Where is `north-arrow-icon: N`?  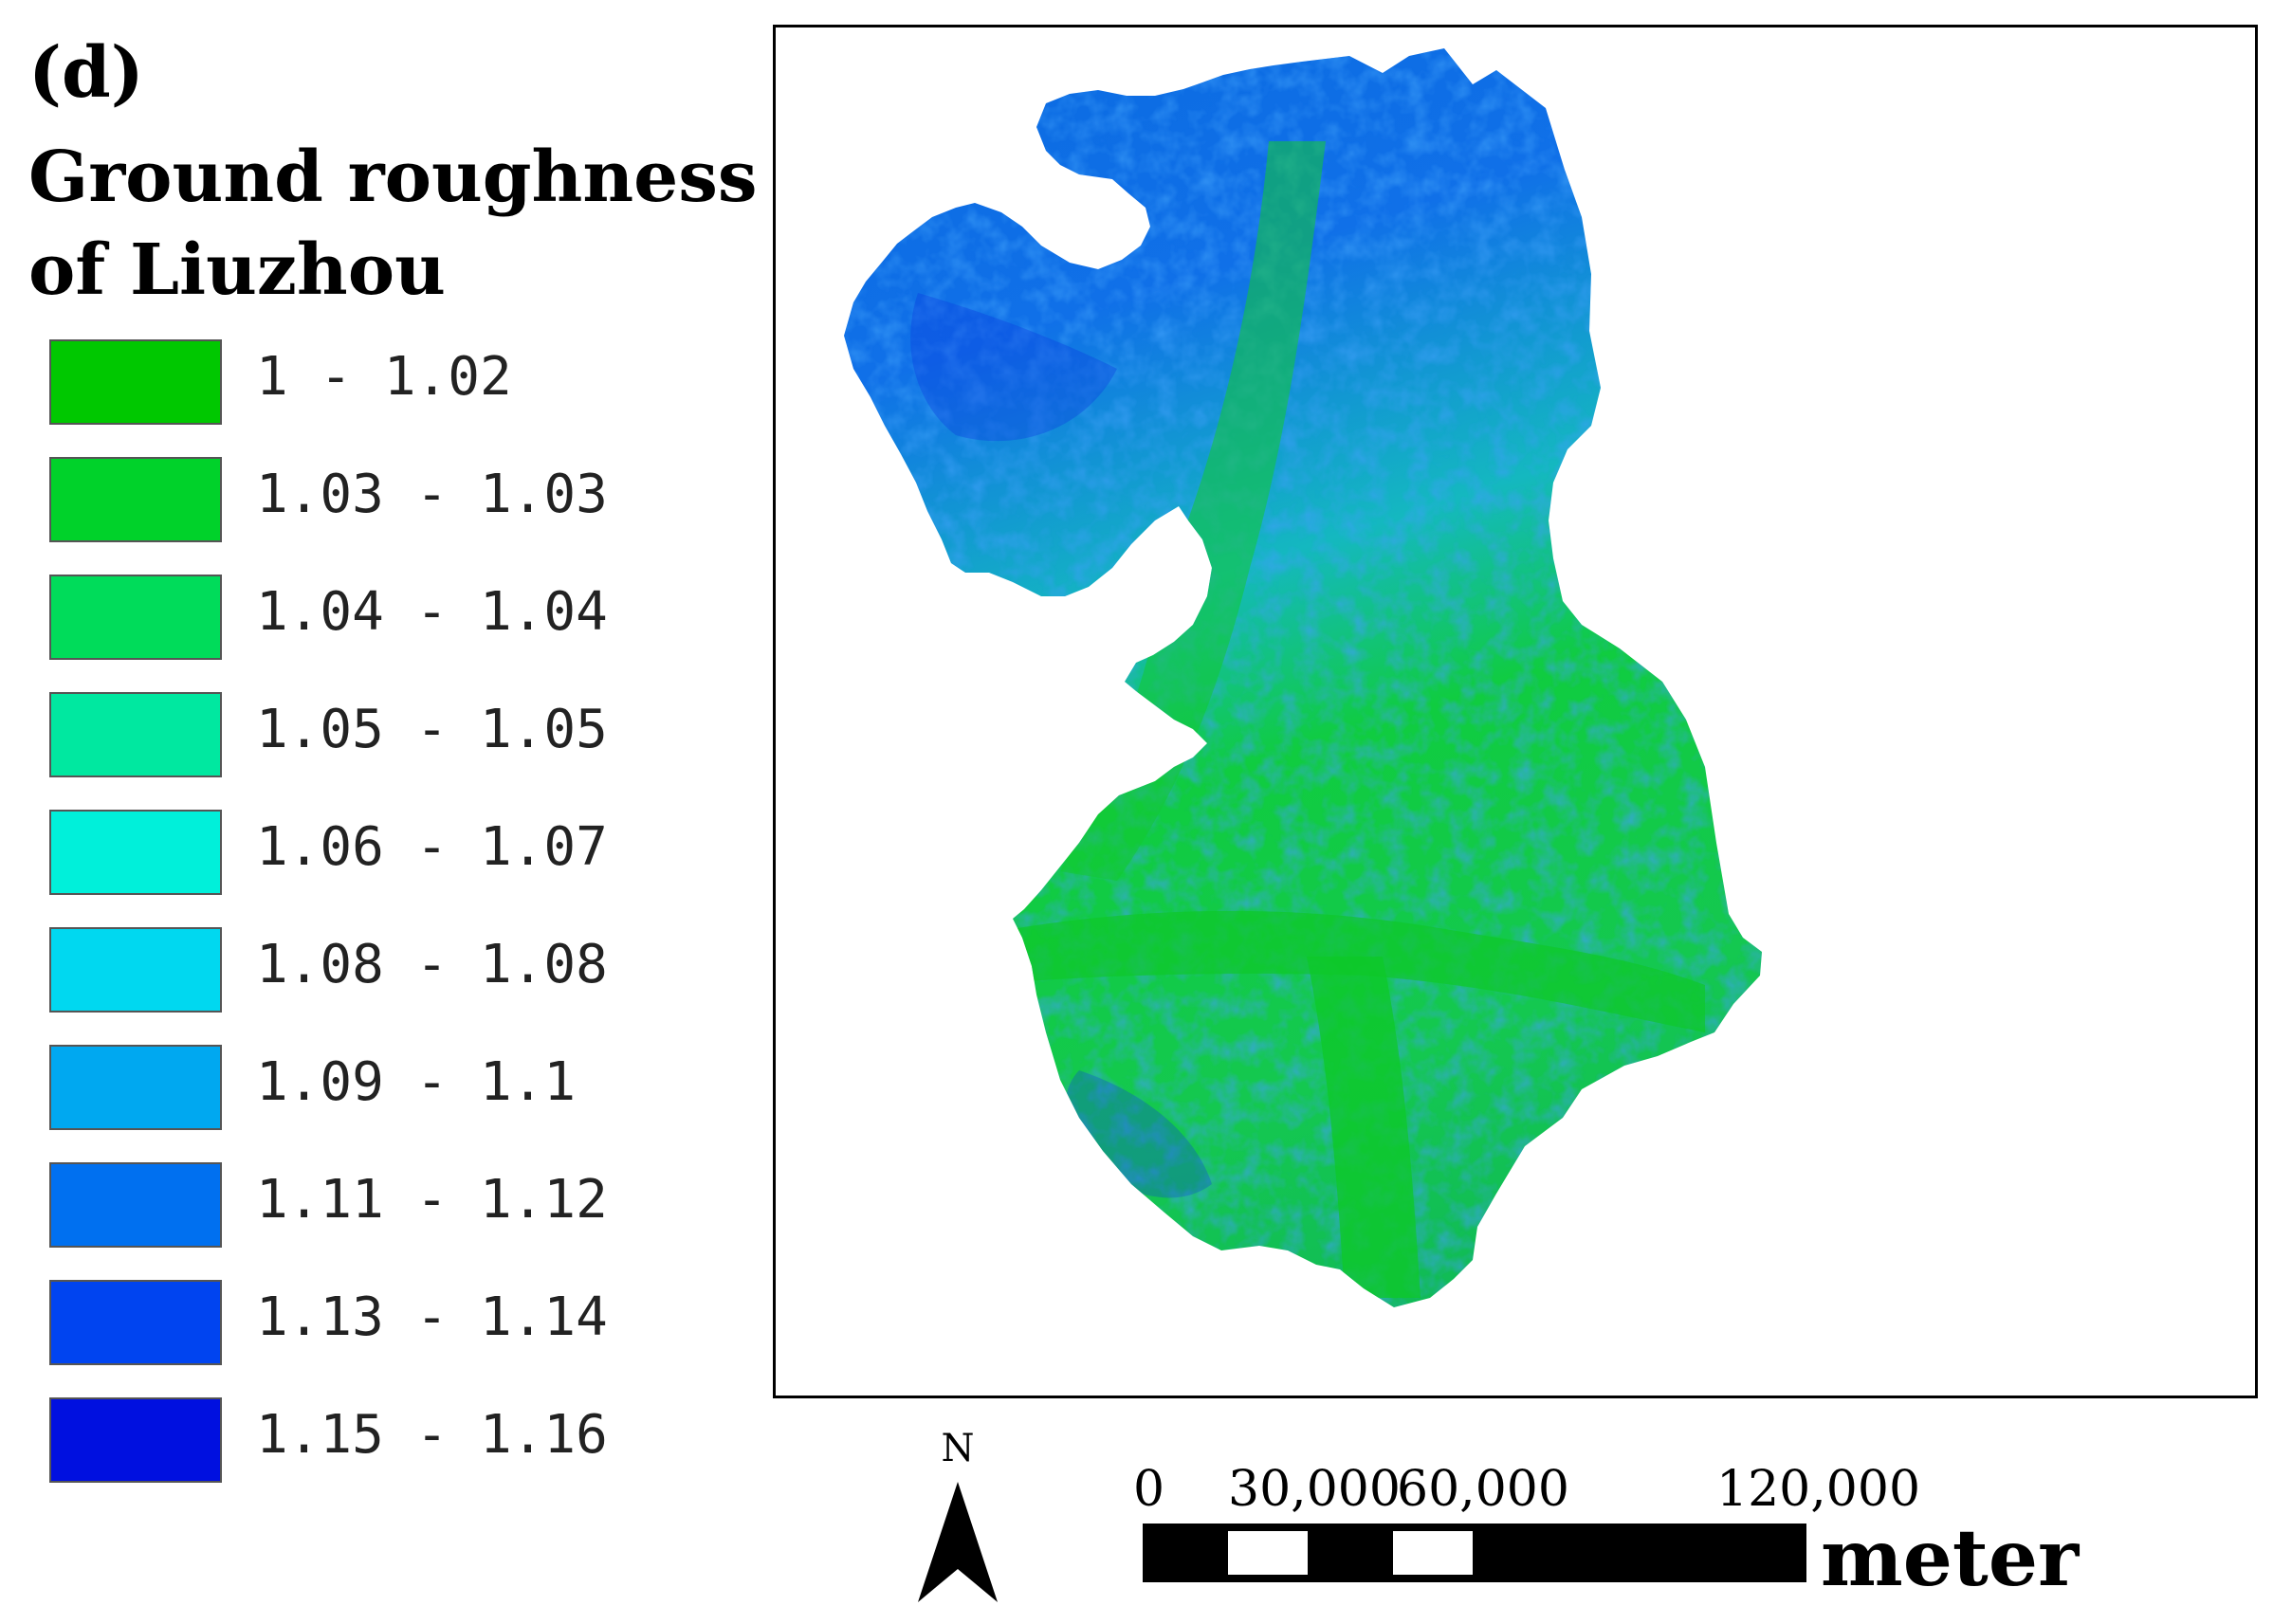
north-arrow-icon: N is located at coordinates (958, 1514).